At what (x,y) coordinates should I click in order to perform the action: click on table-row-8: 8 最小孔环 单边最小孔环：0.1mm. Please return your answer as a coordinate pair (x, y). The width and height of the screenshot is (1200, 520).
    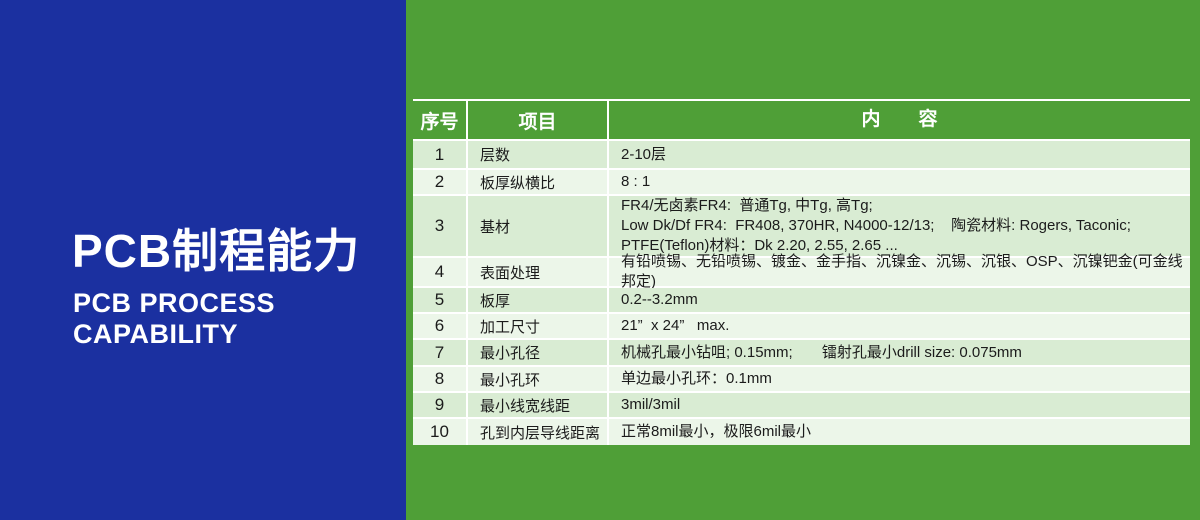
    Looking at the image, I should click on (801, 379).